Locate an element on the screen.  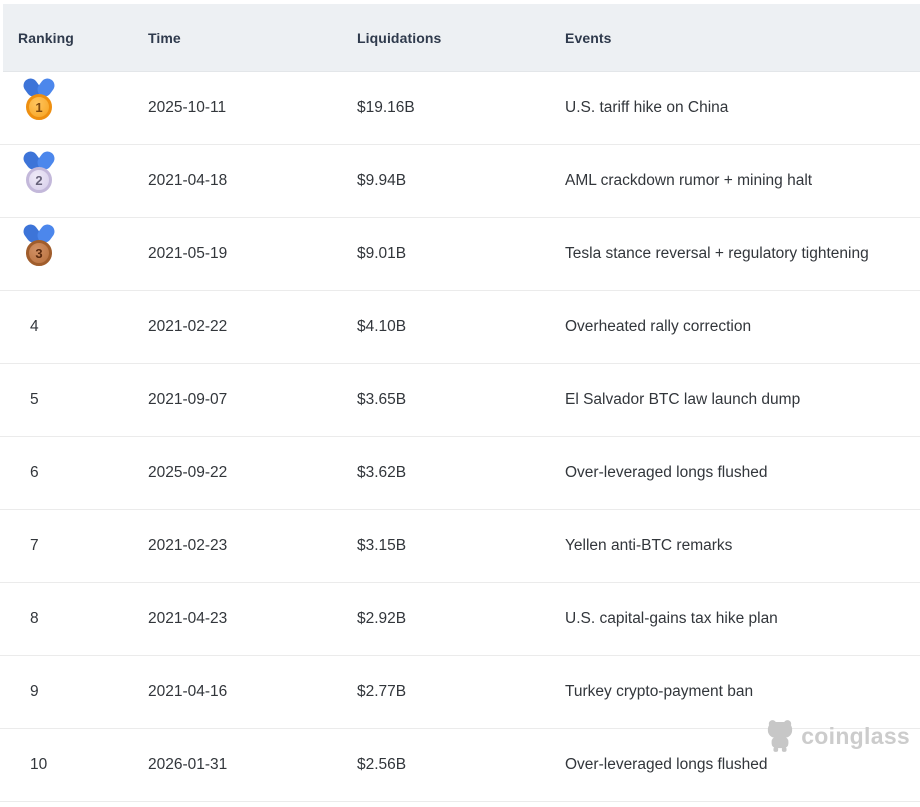
rank-number: 5 is located at coordinates (34, 399).